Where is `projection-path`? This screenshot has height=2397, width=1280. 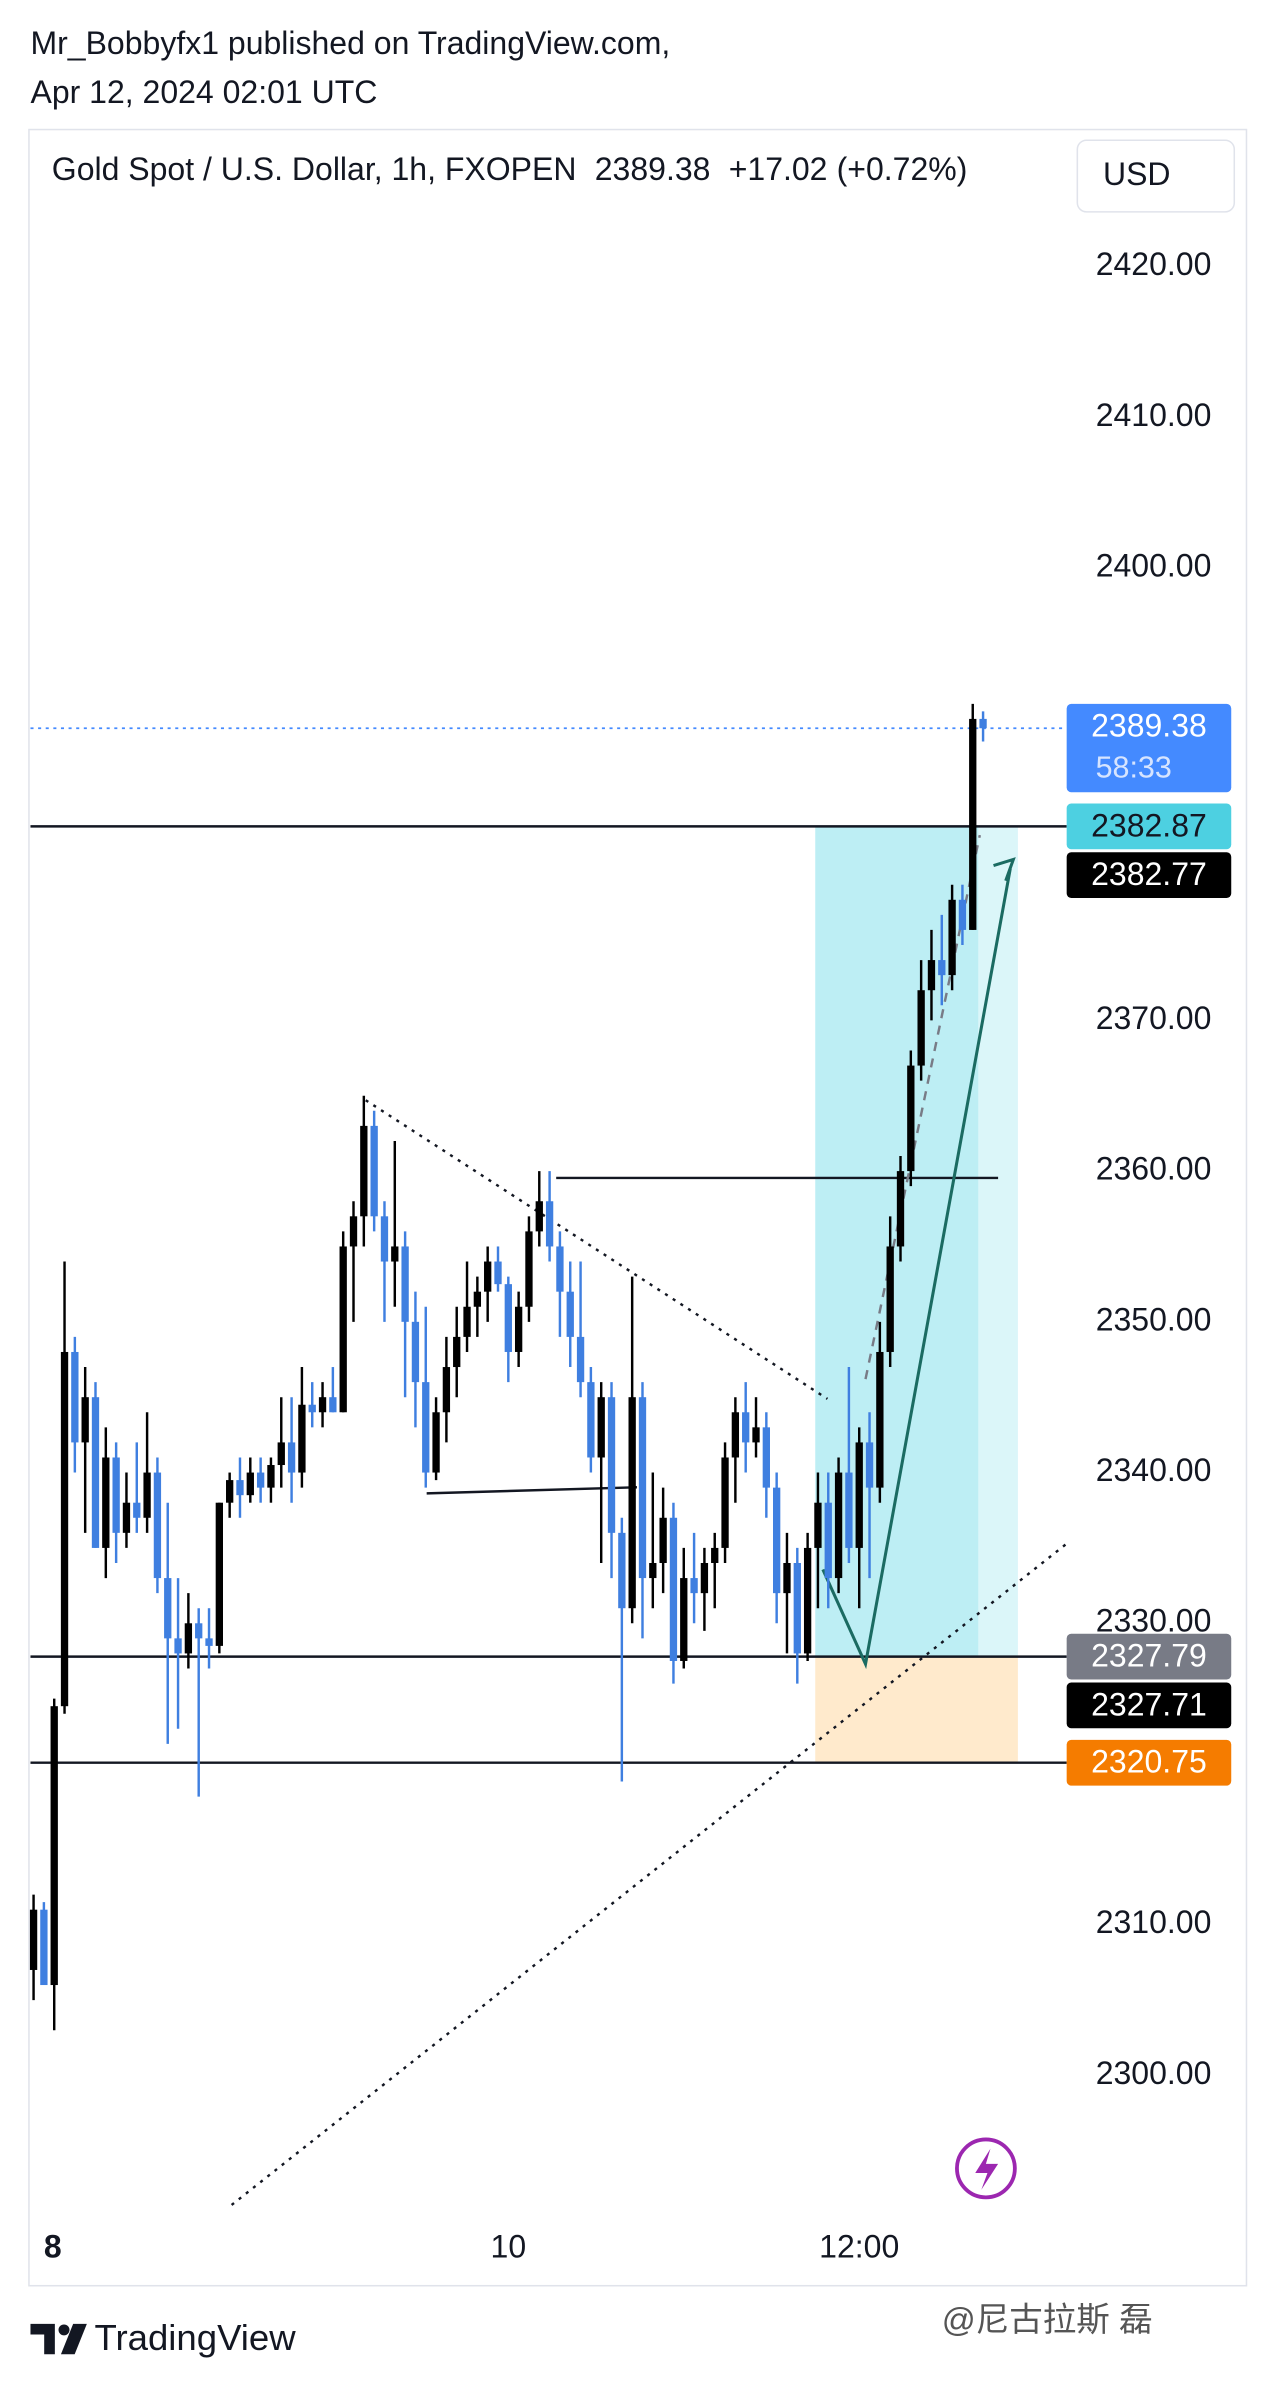 projection-path is located at coordinates (916, 1269).